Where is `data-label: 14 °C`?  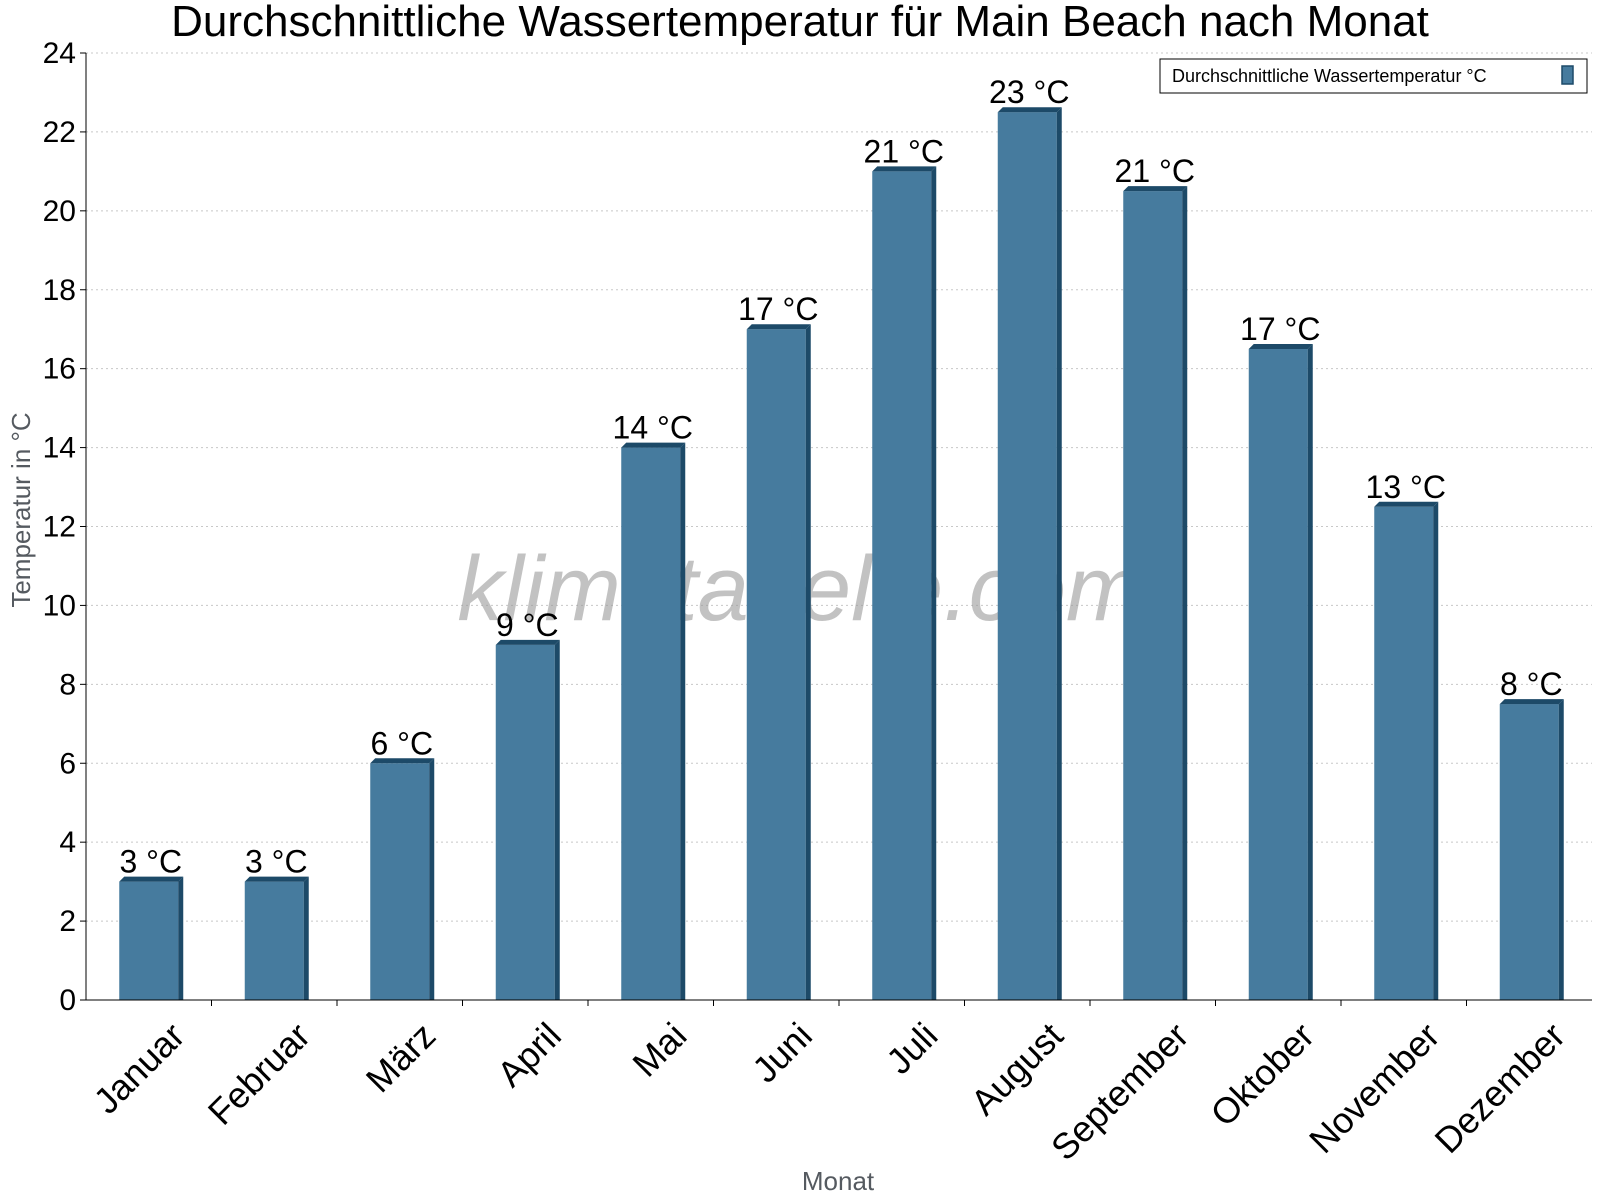
data-label: 14 °C is located at coordinates (653, 428).